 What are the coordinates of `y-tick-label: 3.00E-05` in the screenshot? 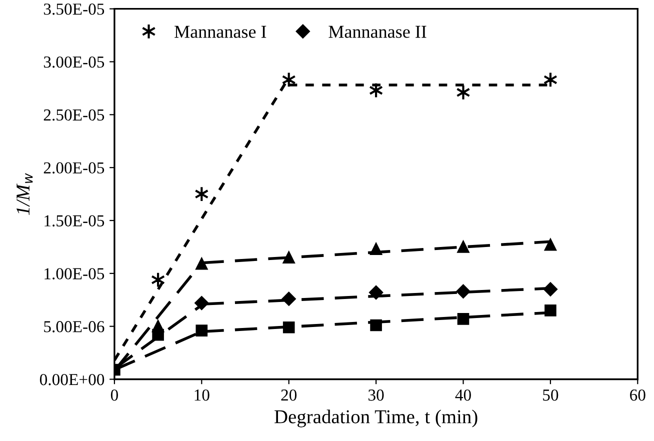 It's located at (74, 62).